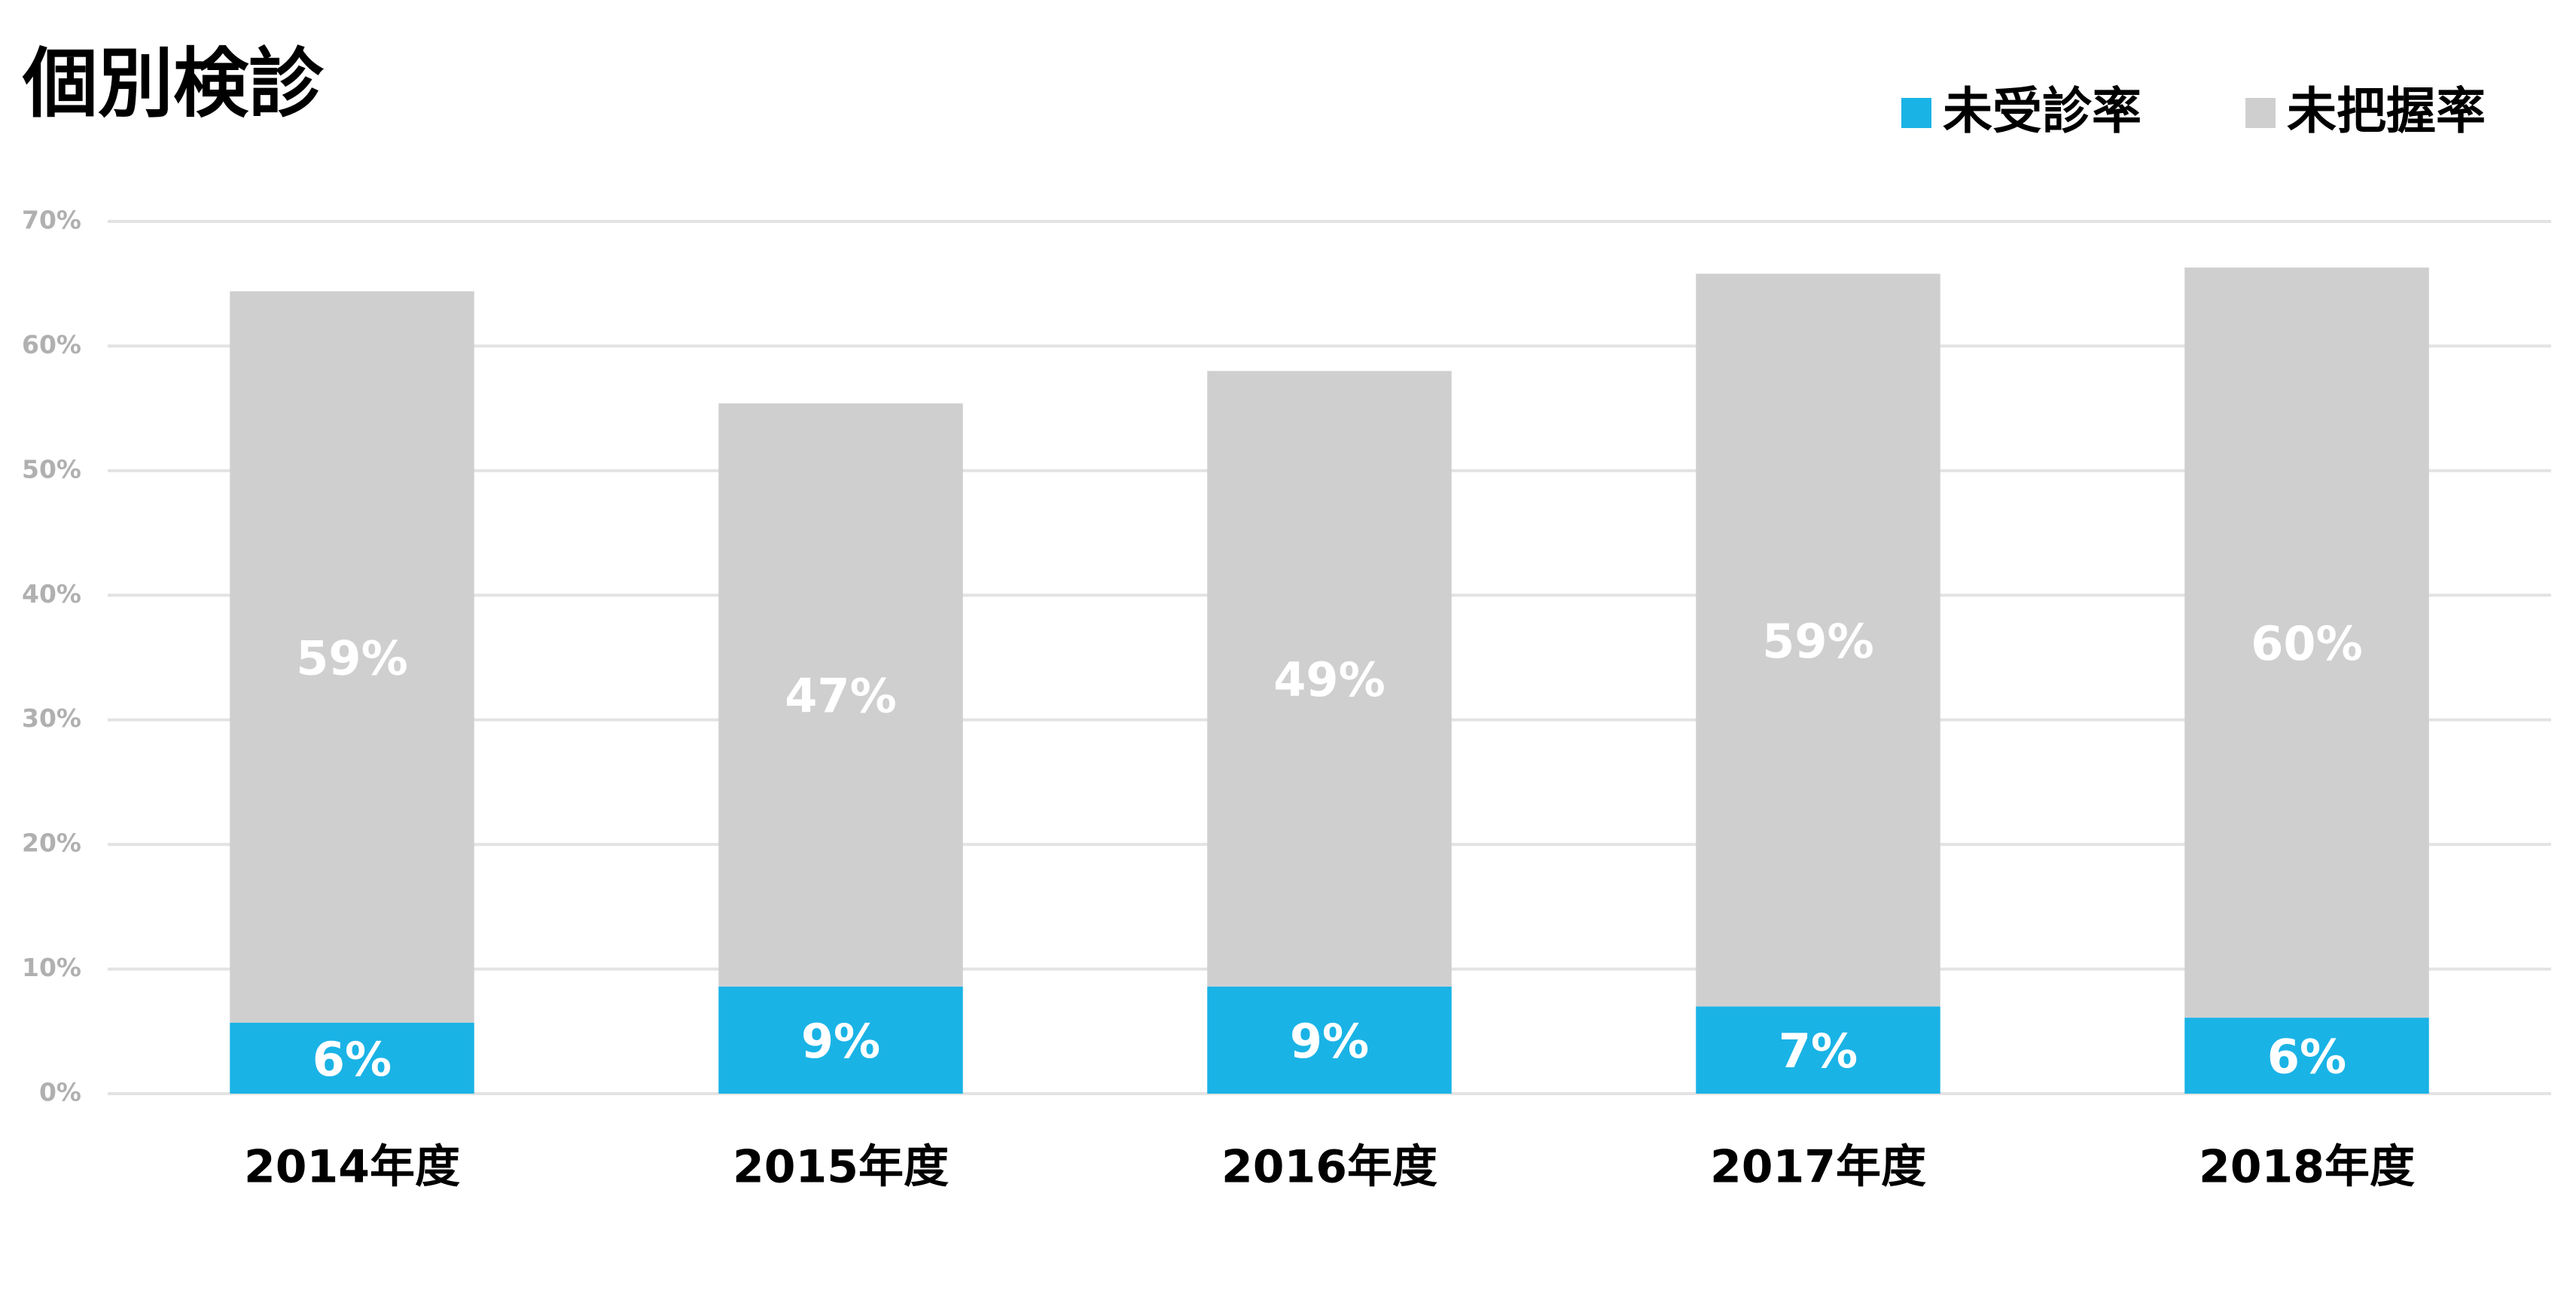  What do you see at coordinates (2307, 1167) in the screenshot?
I see `x-tick-label: 2018年度` at bounding box center [2307, 1167].